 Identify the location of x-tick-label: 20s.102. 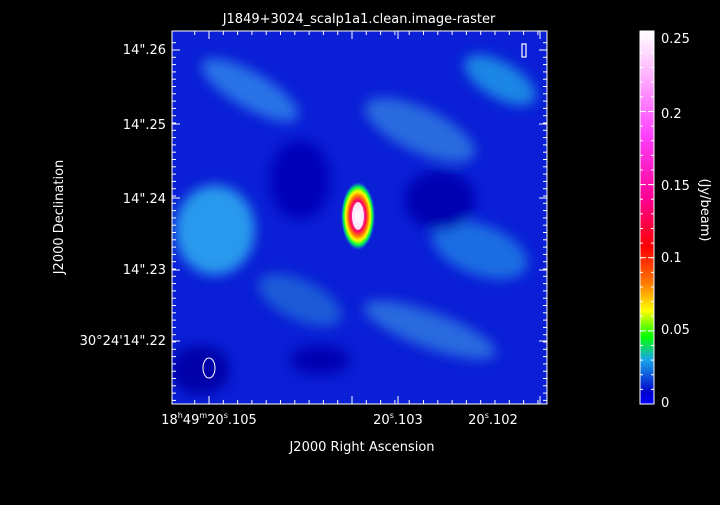
(493, 419).